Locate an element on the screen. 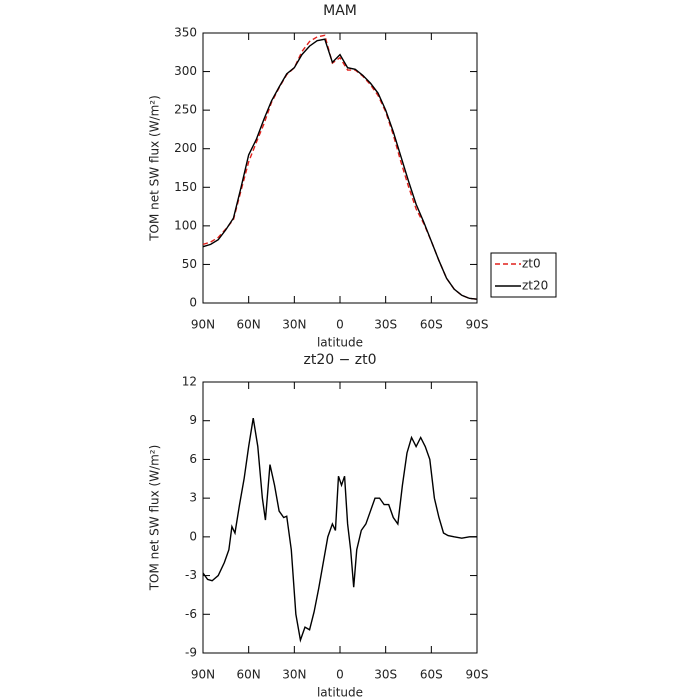 Image resolution: width=700 pixels, height=700 pixels. y-tick-label: 100 is located at coordinates (185, 225).